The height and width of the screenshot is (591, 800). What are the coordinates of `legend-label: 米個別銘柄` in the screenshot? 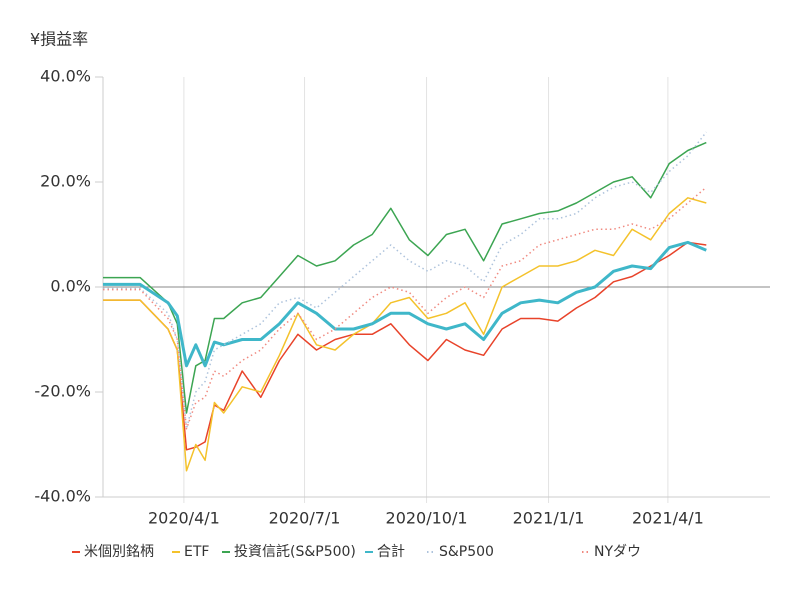 It's located at (119, 552).